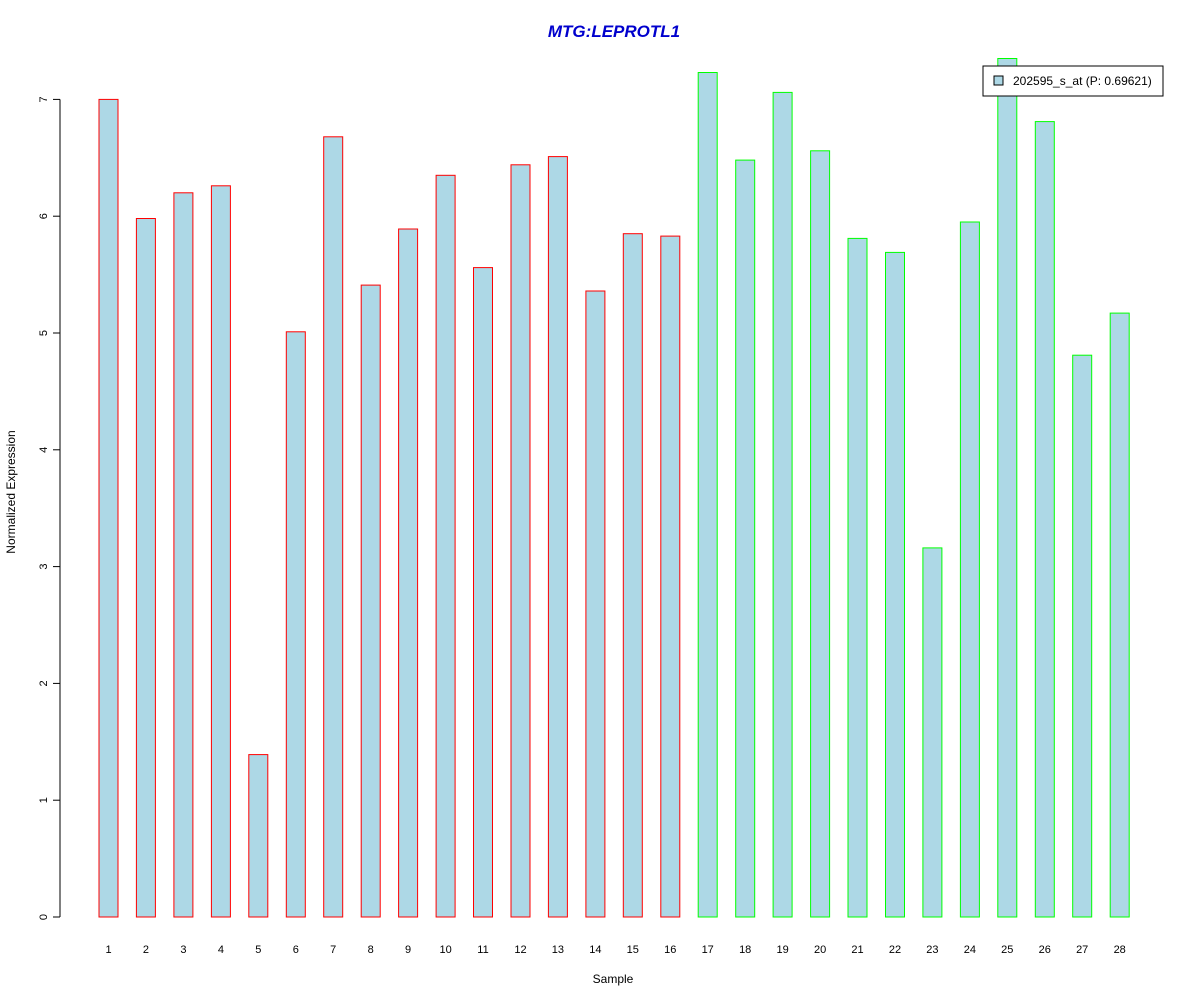 The width and height of the screenshot is (1200, 1000). I want to click on x-tick-label: 10, so click(445, 950).